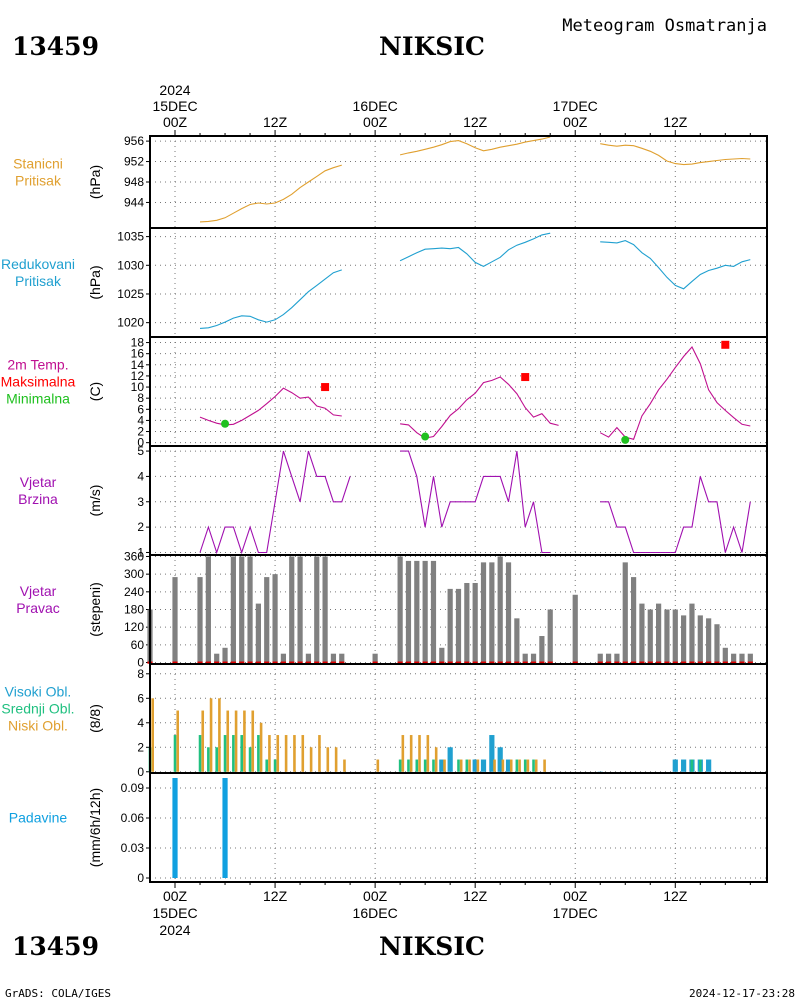 Image resolution: width=800 pixels, height=1000 pixels. What do you see at coordinates (95, 609) in the screenshot?
I see `axis-unit-label: (stepeni)` at bounding box center [95, 609].